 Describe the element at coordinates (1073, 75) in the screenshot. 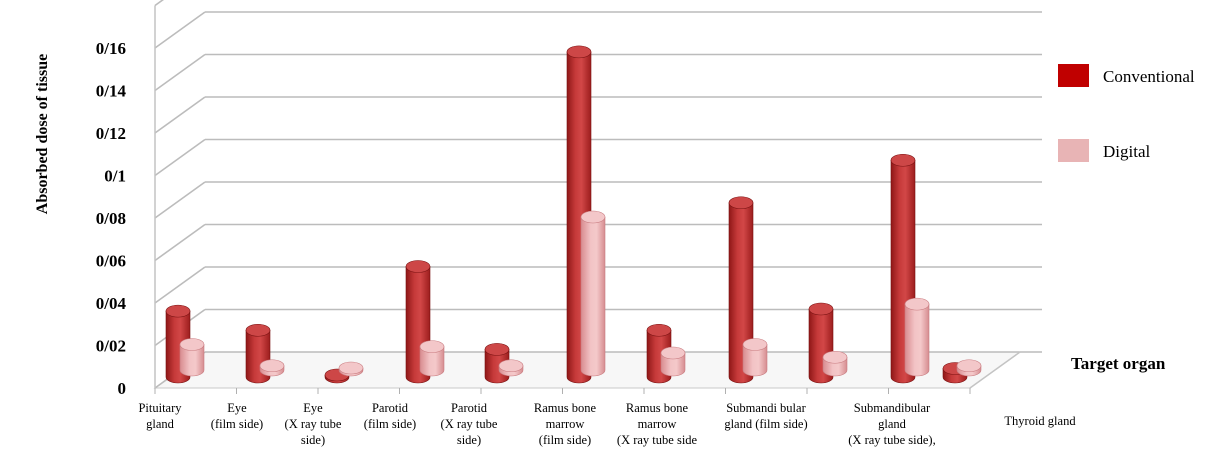

I see `legend-swatch-conventional` at that location.